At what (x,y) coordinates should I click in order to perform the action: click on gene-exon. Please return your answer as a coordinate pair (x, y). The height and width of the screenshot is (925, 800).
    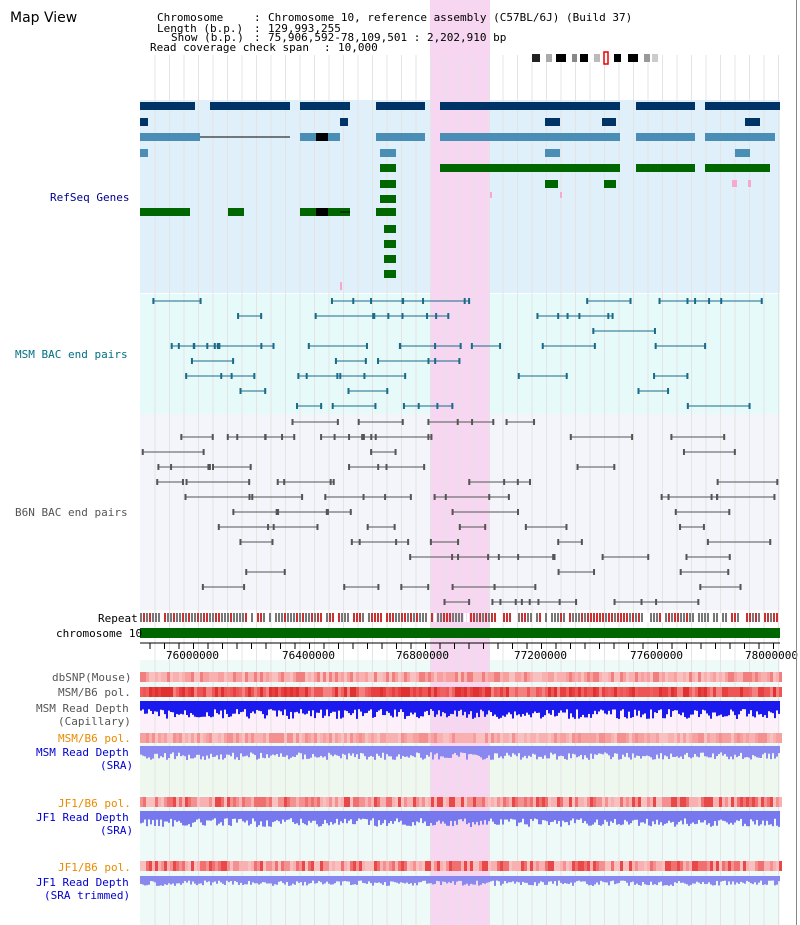
    Looking at the image, I should click on (390, 244).